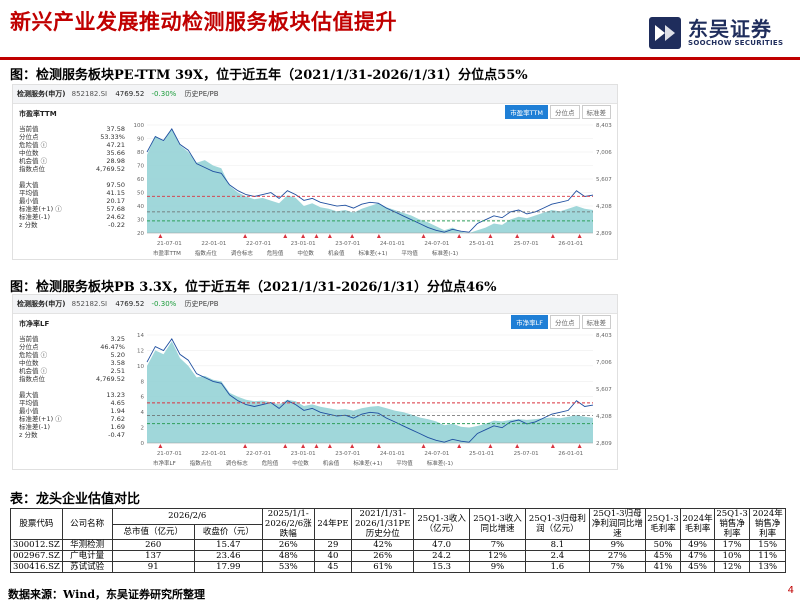  I want to click on pe-ttm-button: 市盈率TTM, so click(526, 112).